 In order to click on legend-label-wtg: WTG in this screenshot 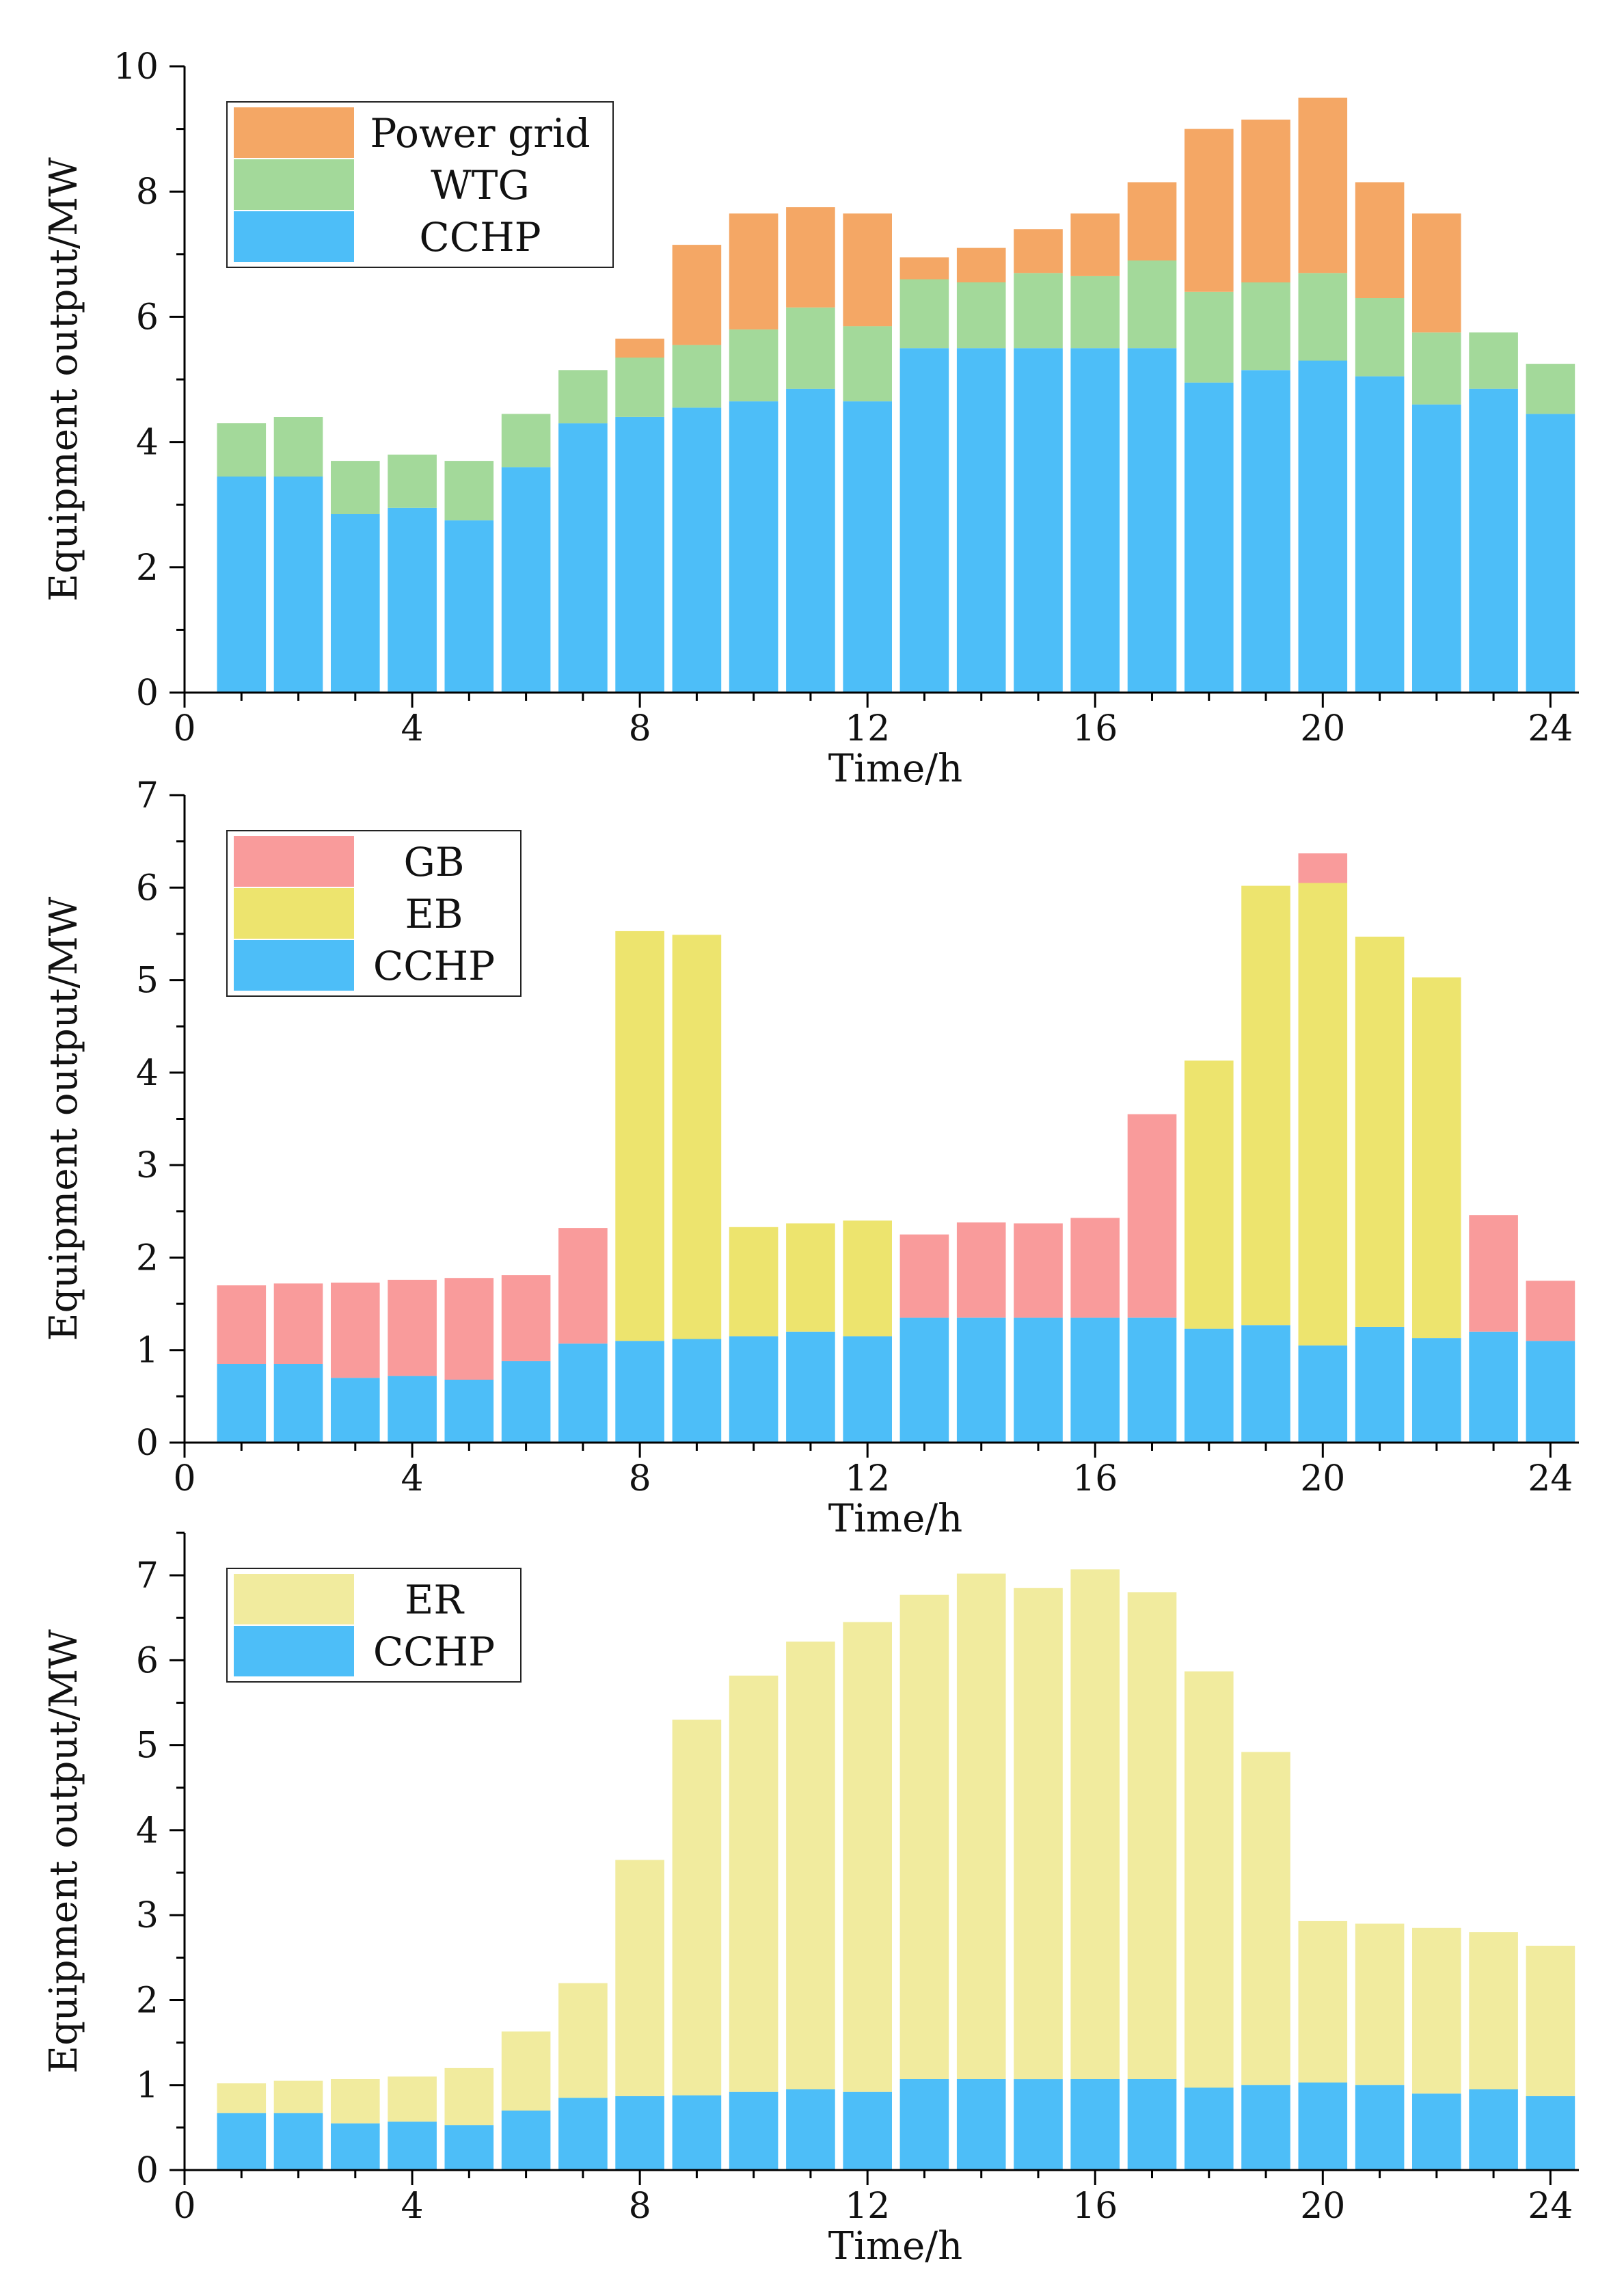, I will do `click(480, 185)`.